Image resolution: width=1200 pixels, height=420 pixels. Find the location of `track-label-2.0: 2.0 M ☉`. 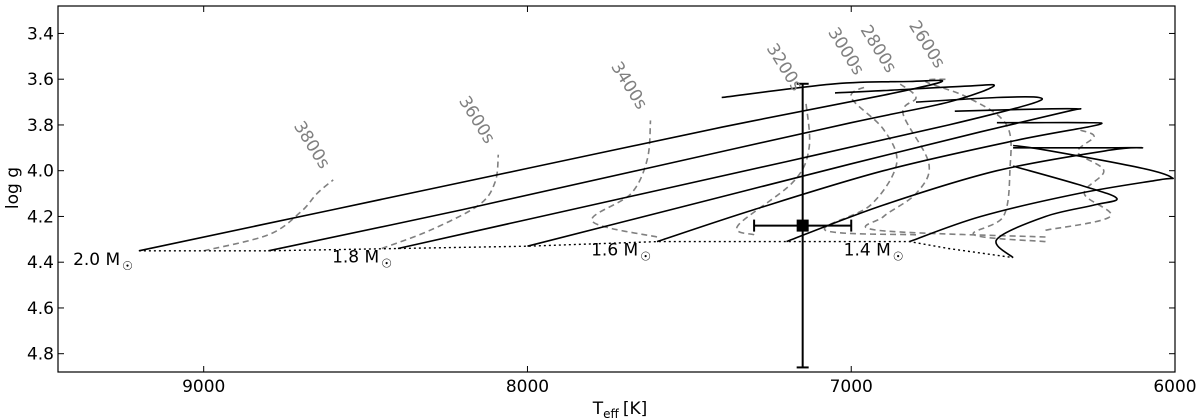

track-label-2.0: 2.0 M ☉ is located at coordinates (103, 261).